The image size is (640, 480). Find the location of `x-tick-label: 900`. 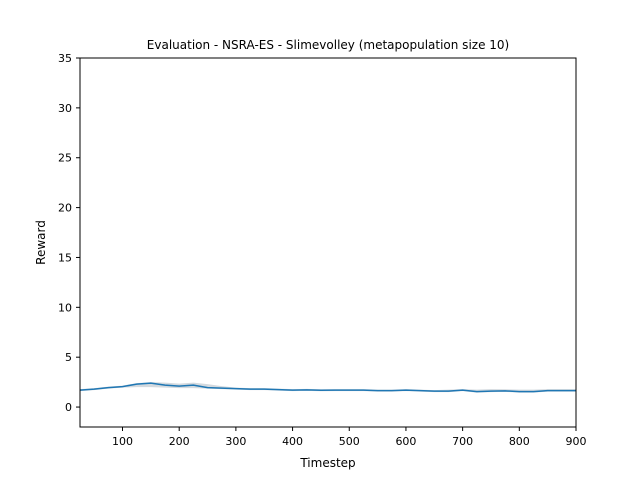

x-tick-label: 900 is located at coordinates (576, 441).